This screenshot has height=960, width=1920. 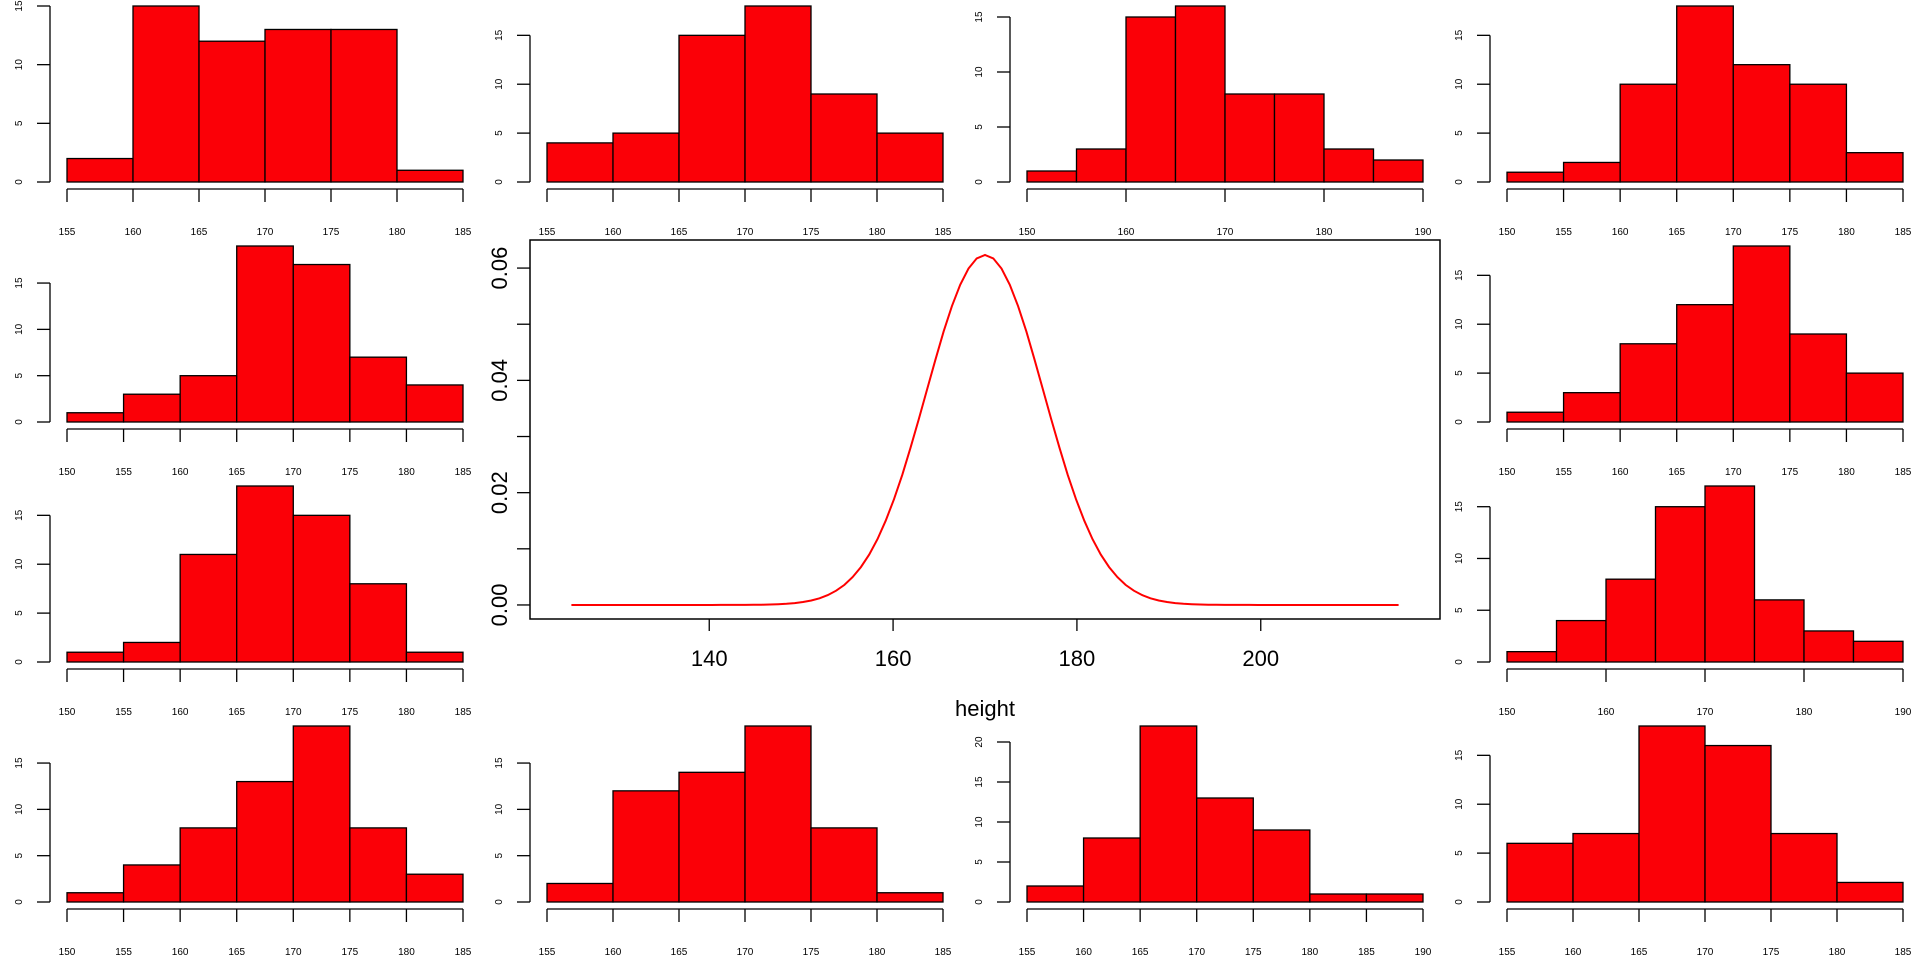 I want to click on x-tick-label: 190, so click(x=1423, y=232).